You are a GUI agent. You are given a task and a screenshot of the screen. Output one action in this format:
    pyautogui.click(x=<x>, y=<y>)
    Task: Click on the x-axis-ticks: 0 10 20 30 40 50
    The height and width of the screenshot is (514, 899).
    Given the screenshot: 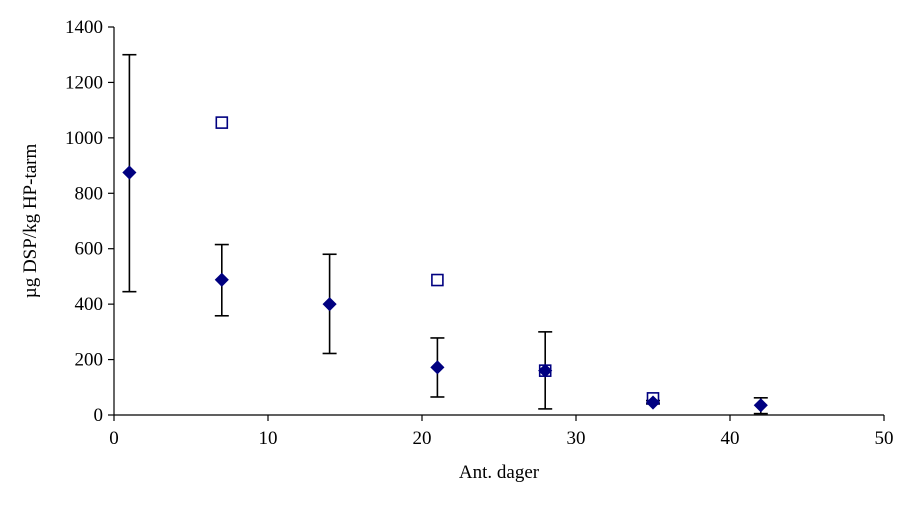 What is the action you would take?
    pyautogui.click(x=501, y=432)
    